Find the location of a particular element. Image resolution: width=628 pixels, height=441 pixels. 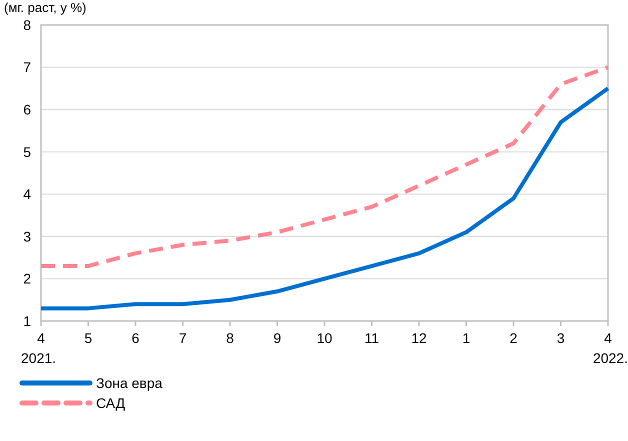

y-tick-label: 2 is located at coordinates (27, 278).